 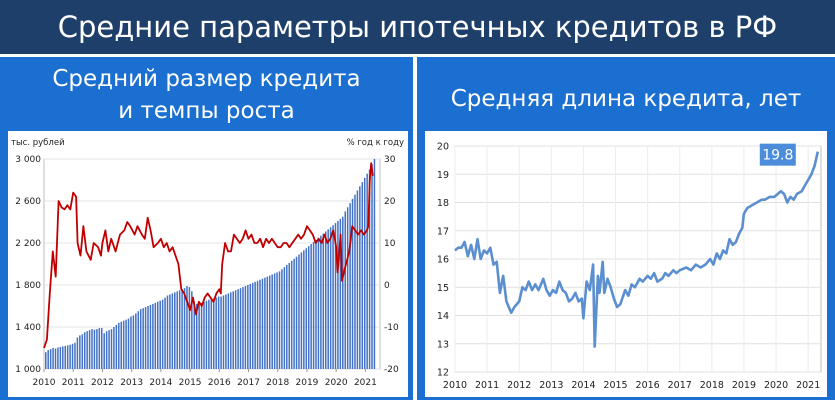 I want to click on y-tick-label: 2 600, so click(x=28, y=202).